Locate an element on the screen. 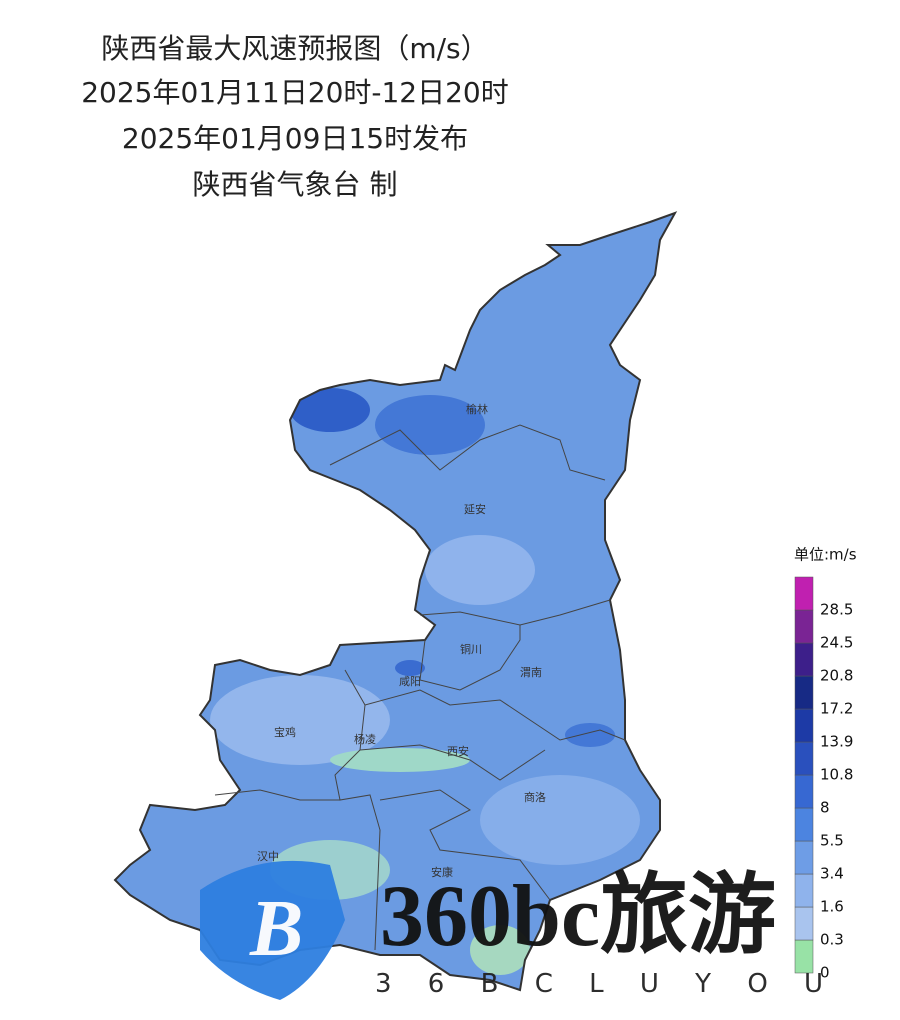 The width and height of the screenshot is (900, 1020). city-label: 杨凌 is located at coordinates (365, 739).